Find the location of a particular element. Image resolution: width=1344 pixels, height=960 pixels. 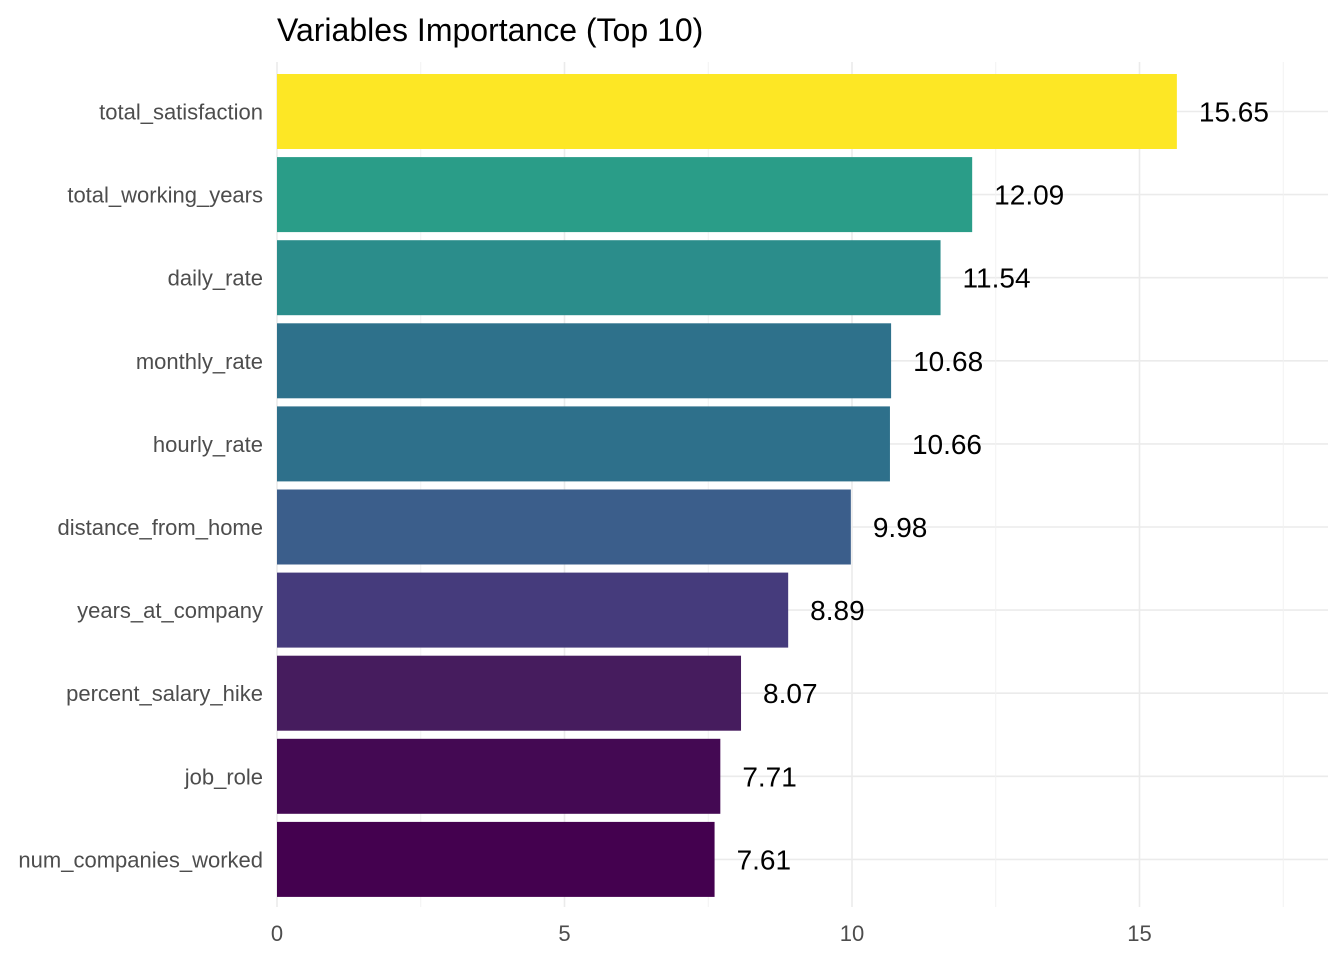

category-label: daily_rate is located at coordinates (215, 278).